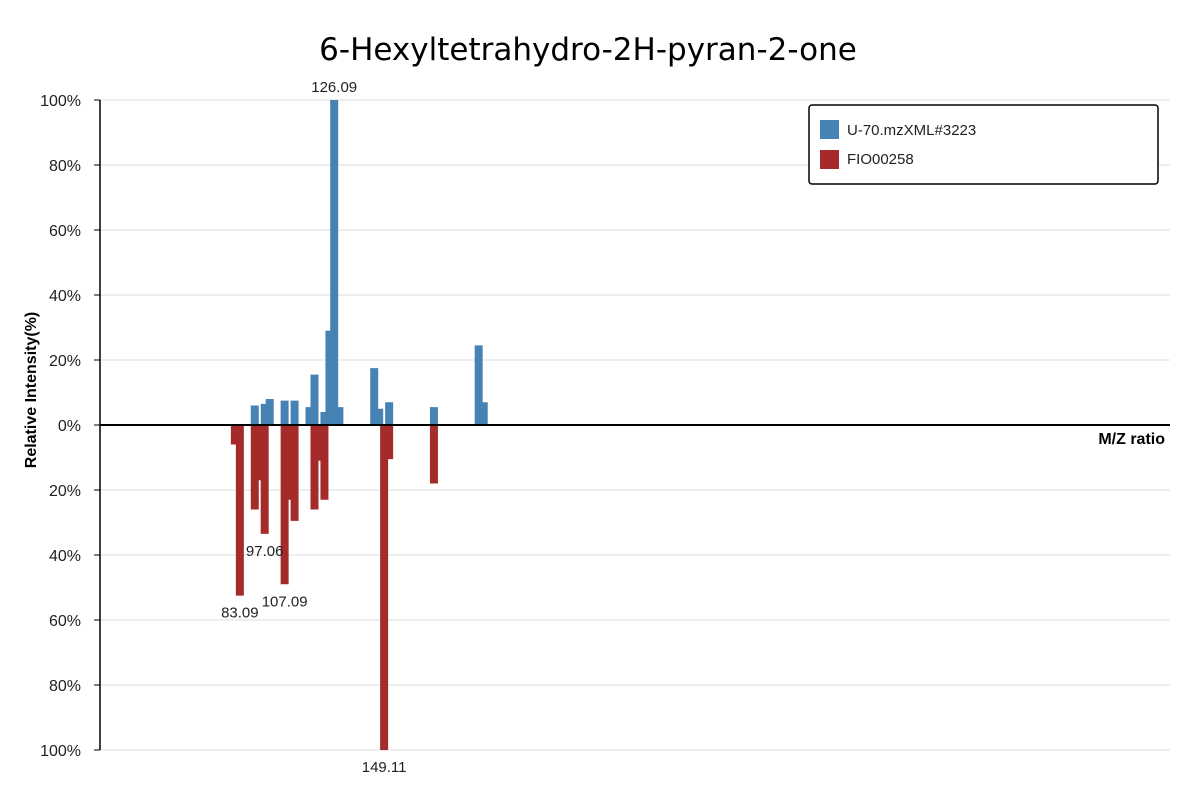 Image resolution: width=1200 pixels, height=800 pixels. I want to click on peak-label: 107.09, so click(285, 601).